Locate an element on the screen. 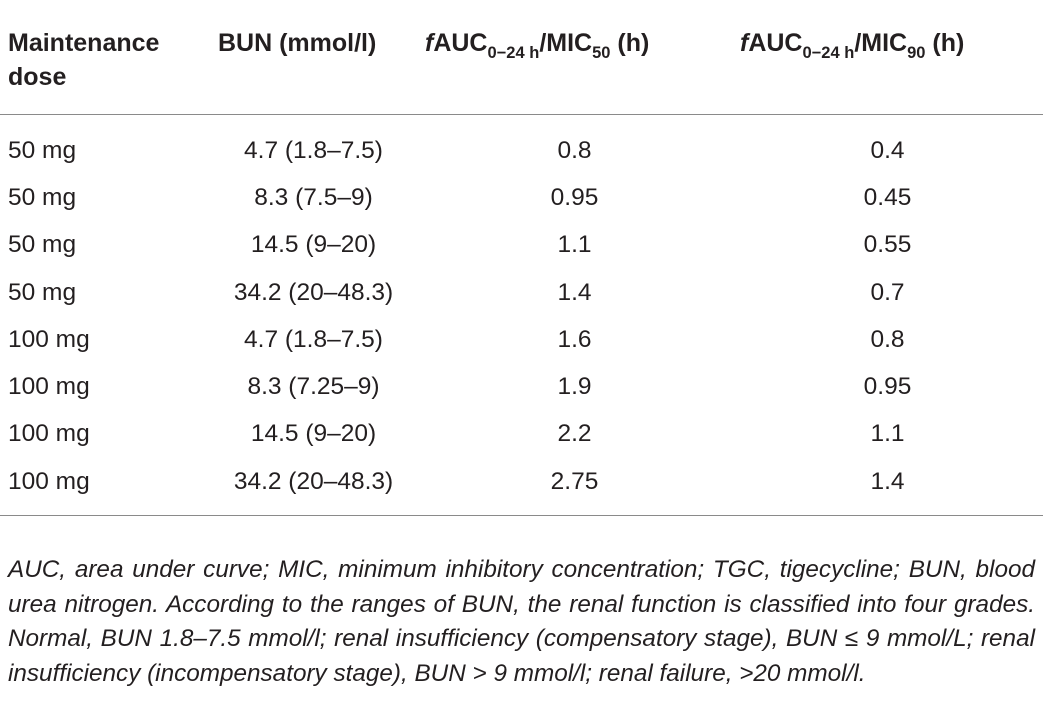 This screenshot has height=717, width=1043. cell-mic90: 1.1 is located at coordinates (887, 434).